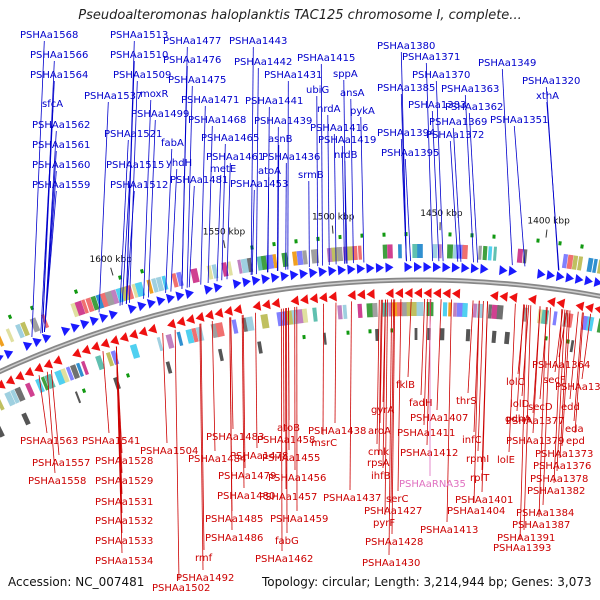  I want to click on forward-gene-label: PSHAa1566, so click(59, 55).